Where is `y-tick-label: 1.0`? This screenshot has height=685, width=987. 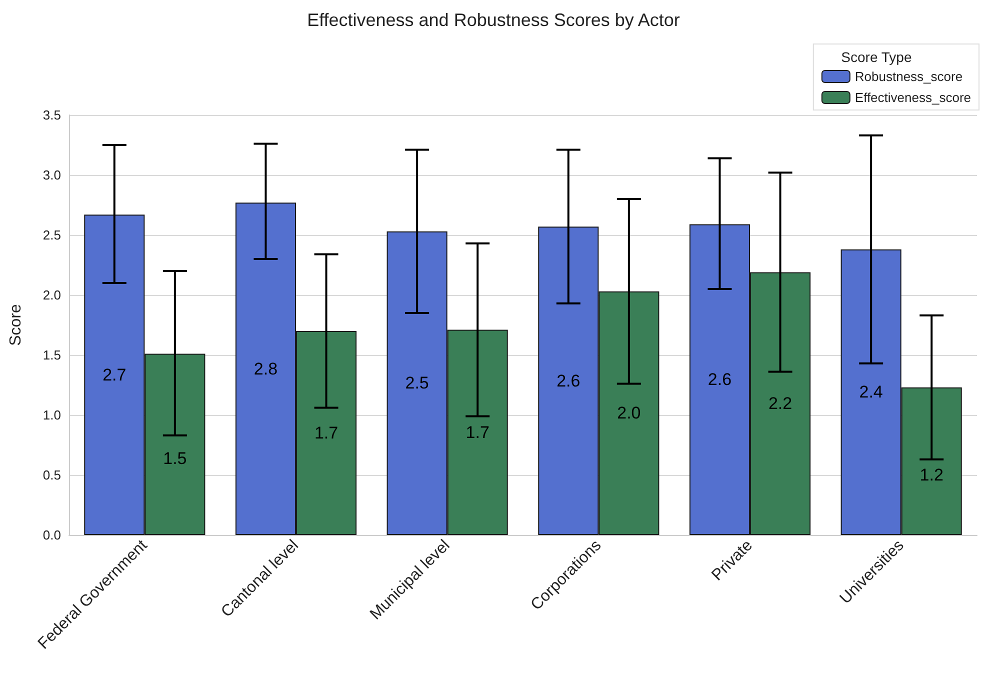 y-tick-label: 1.0 is located at coordinates (51, 415).